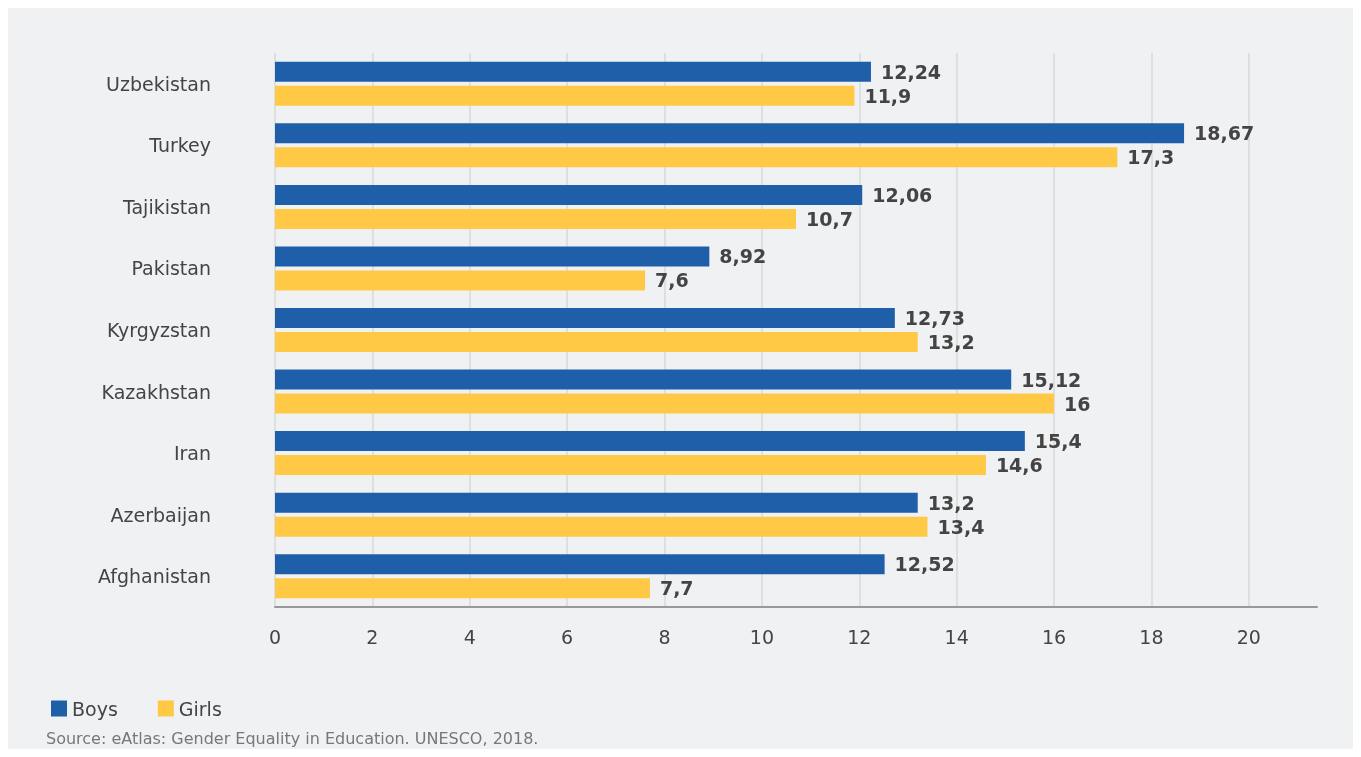 The image size is (1361, 757). Describe the element at coordinates (829, 218) in the screenshot. I see `data-label: 10,7` at that location.